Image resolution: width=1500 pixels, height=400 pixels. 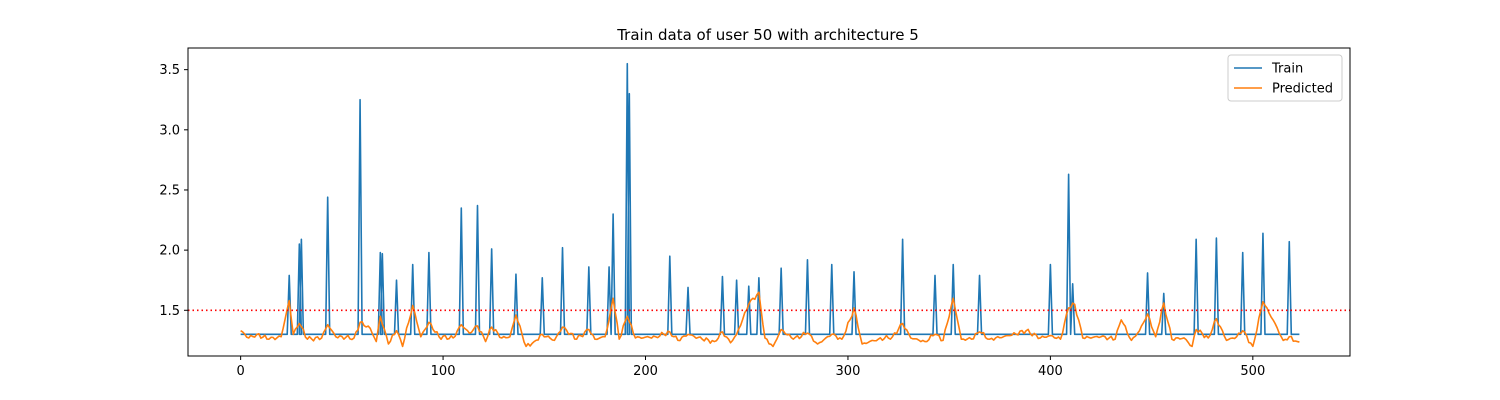 What do you see at coordinates (169, 70) in the screenshot?
I see `y-tick-label: 3.5` at bounding box center [169, 70].